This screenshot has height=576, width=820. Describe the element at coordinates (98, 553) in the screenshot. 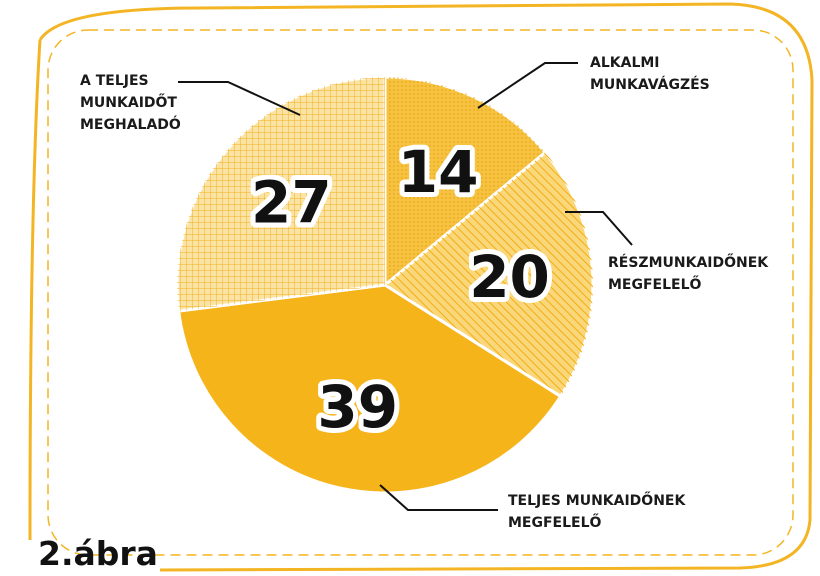

I see `caption: 2.ábra` at that location.